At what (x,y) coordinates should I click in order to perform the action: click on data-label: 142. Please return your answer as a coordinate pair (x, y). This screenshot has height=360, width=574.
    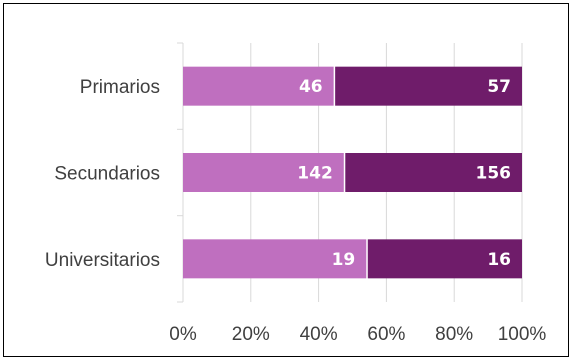
    Looking at the image, I should click on (315, 174).